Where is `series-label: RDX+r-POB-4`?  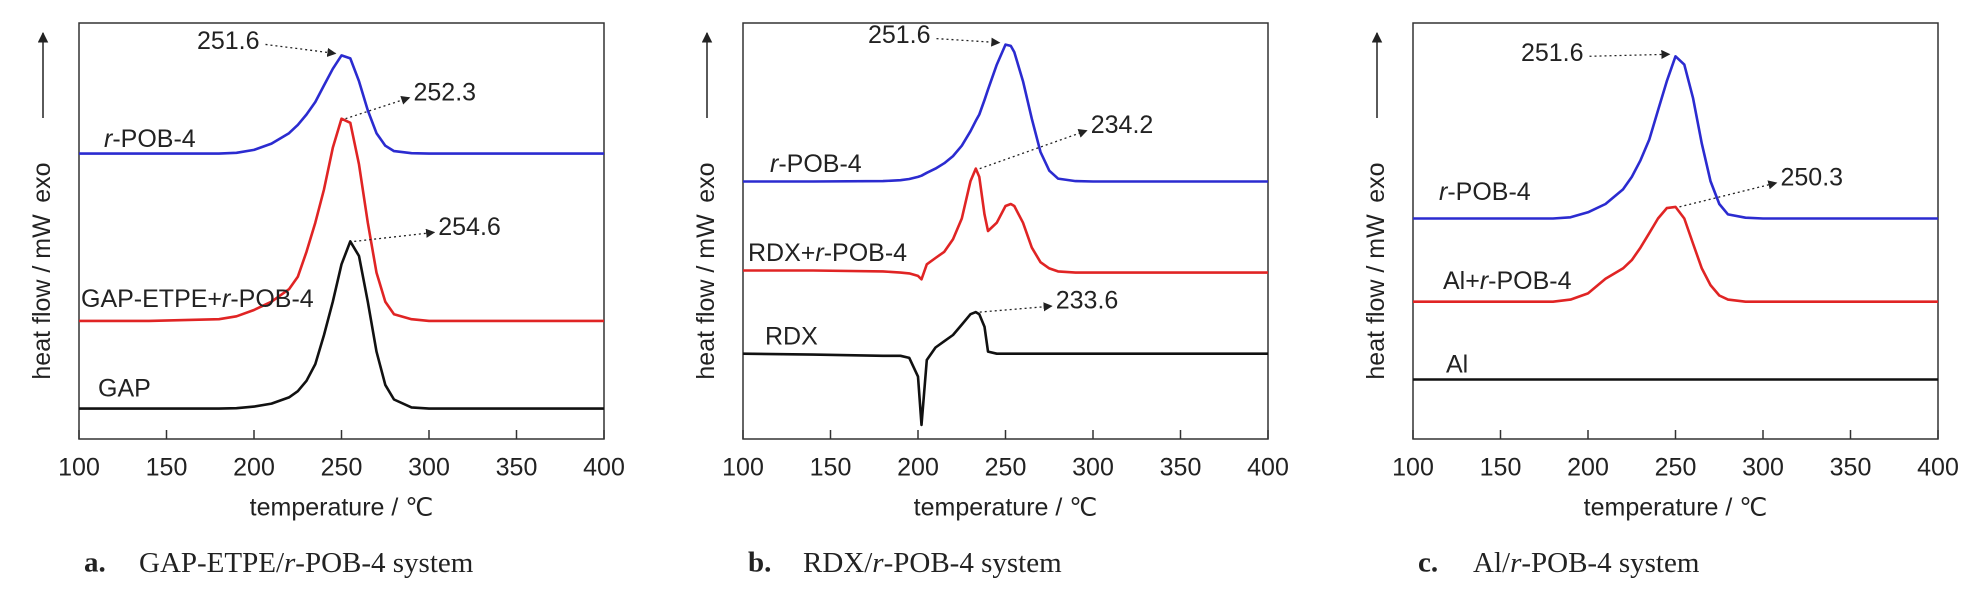 series-label: RDX+r-POB-4 is located at coordinates (827, 253).